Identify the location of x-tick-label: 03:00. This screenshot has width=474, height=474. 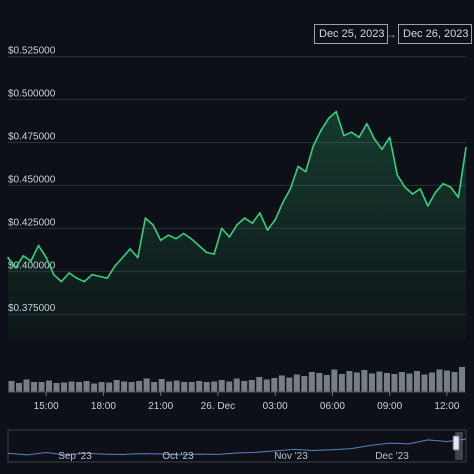
(275, 406).